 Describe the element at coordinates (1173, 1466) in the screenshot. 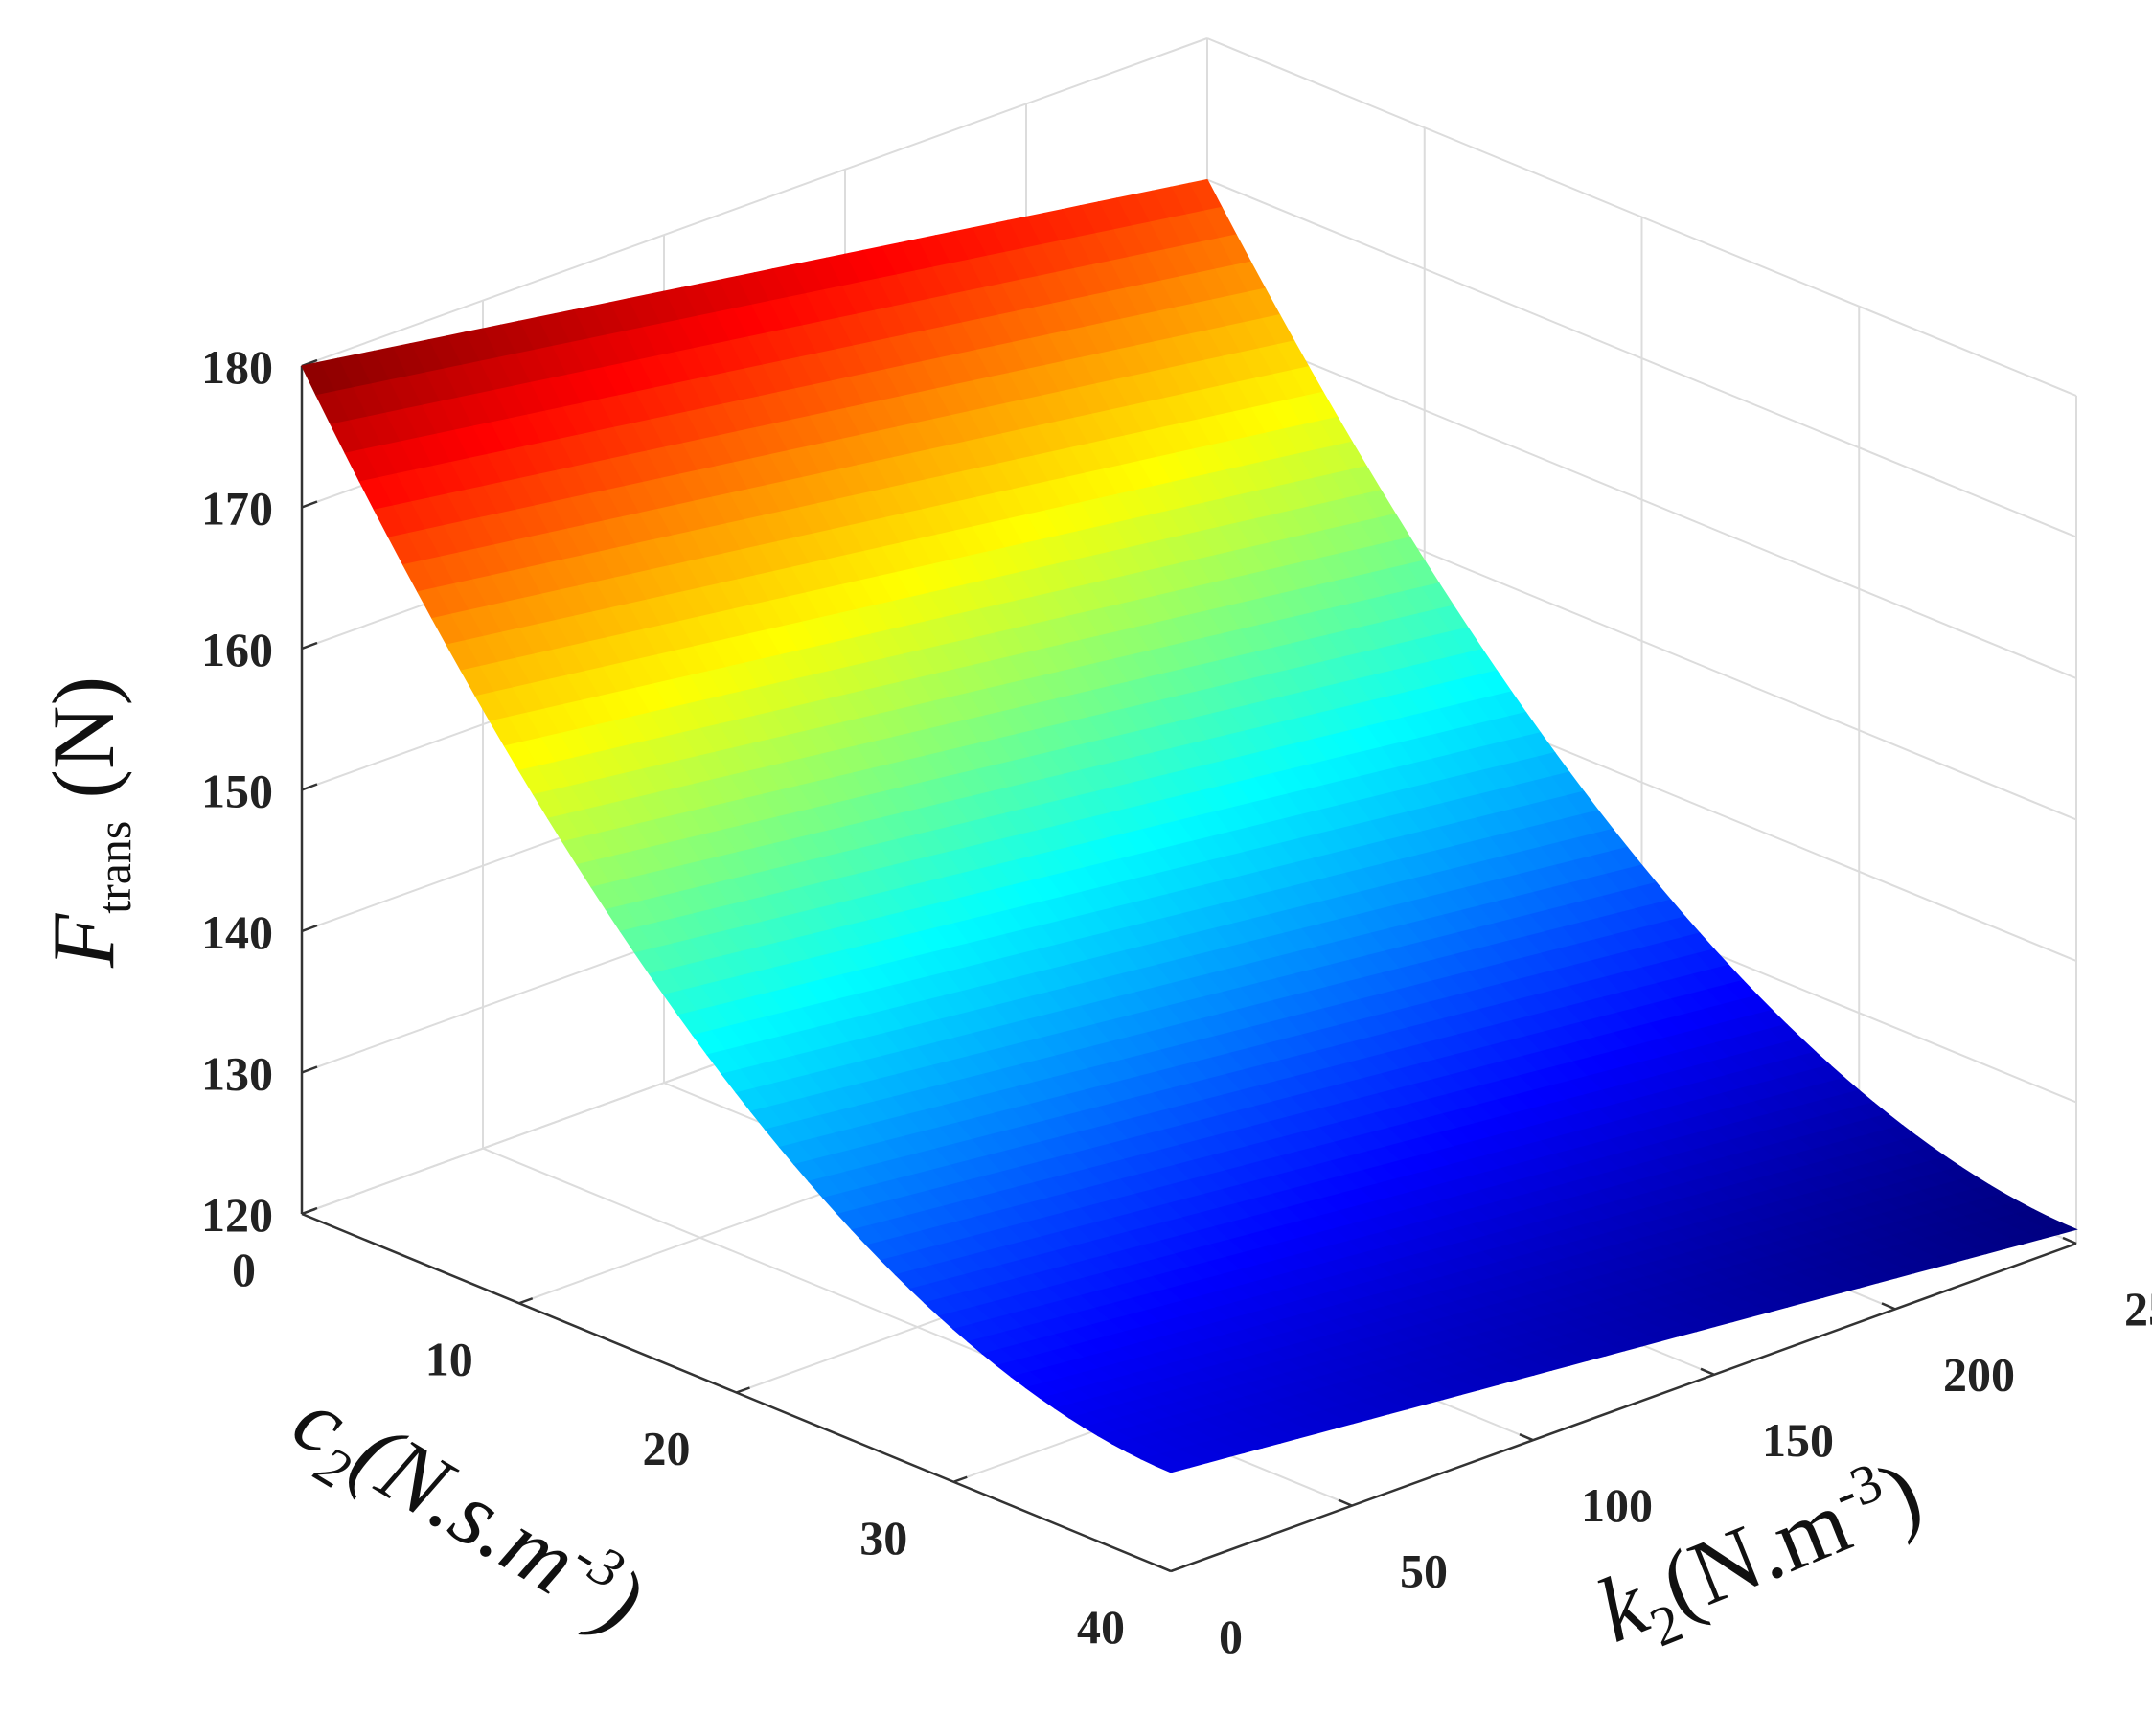

I see `surface-patch` at that location.